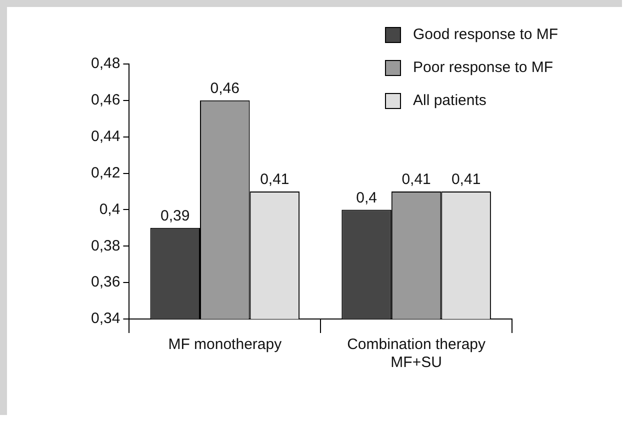 This screenshot has height=423, width=630. Describe the element at coordinates (105, 173) in the screenshot. I see `y-tick-label: 0,42` at that location.